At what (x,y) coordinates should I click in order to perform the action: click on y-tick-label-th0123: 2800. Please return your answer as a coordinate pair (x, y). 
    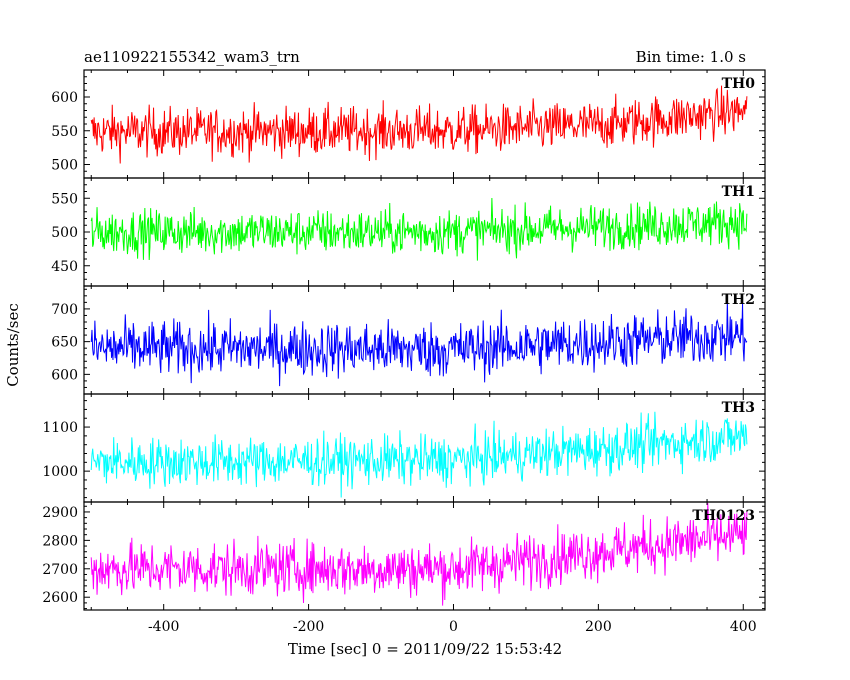
    Looking at the image, I should click on (60, 541).